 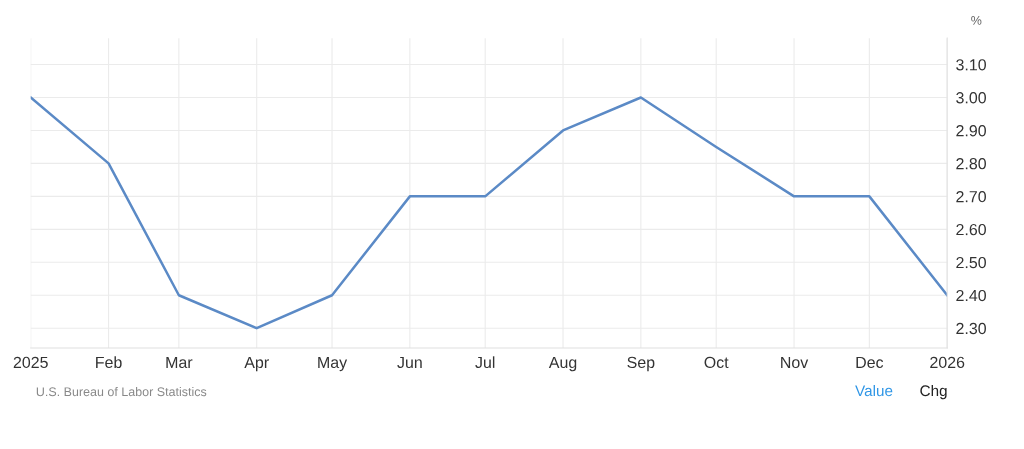 What do you see at coordinates (971, 229) in the screenshot?
I see `y-tick-label: 2.60` at bounding box center [971, 229].